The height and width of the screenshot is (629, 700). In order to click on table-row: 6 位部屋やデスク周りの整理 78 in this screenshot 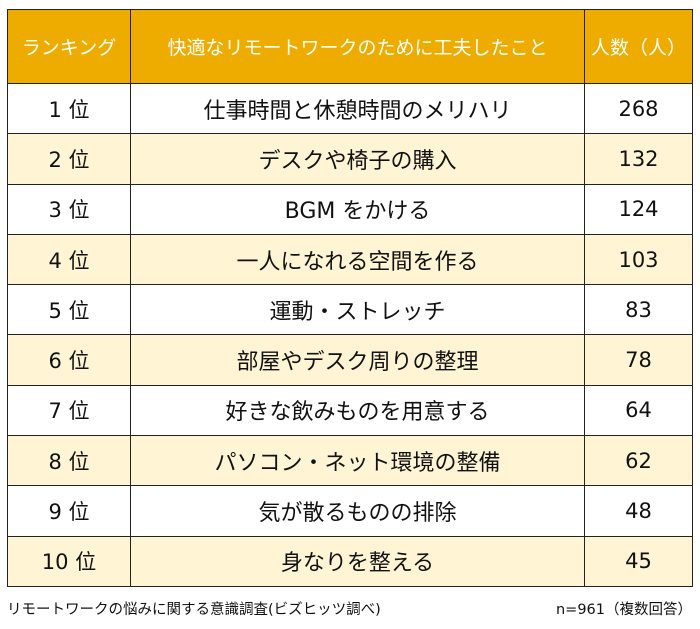, I will do `click(350, 360)`.